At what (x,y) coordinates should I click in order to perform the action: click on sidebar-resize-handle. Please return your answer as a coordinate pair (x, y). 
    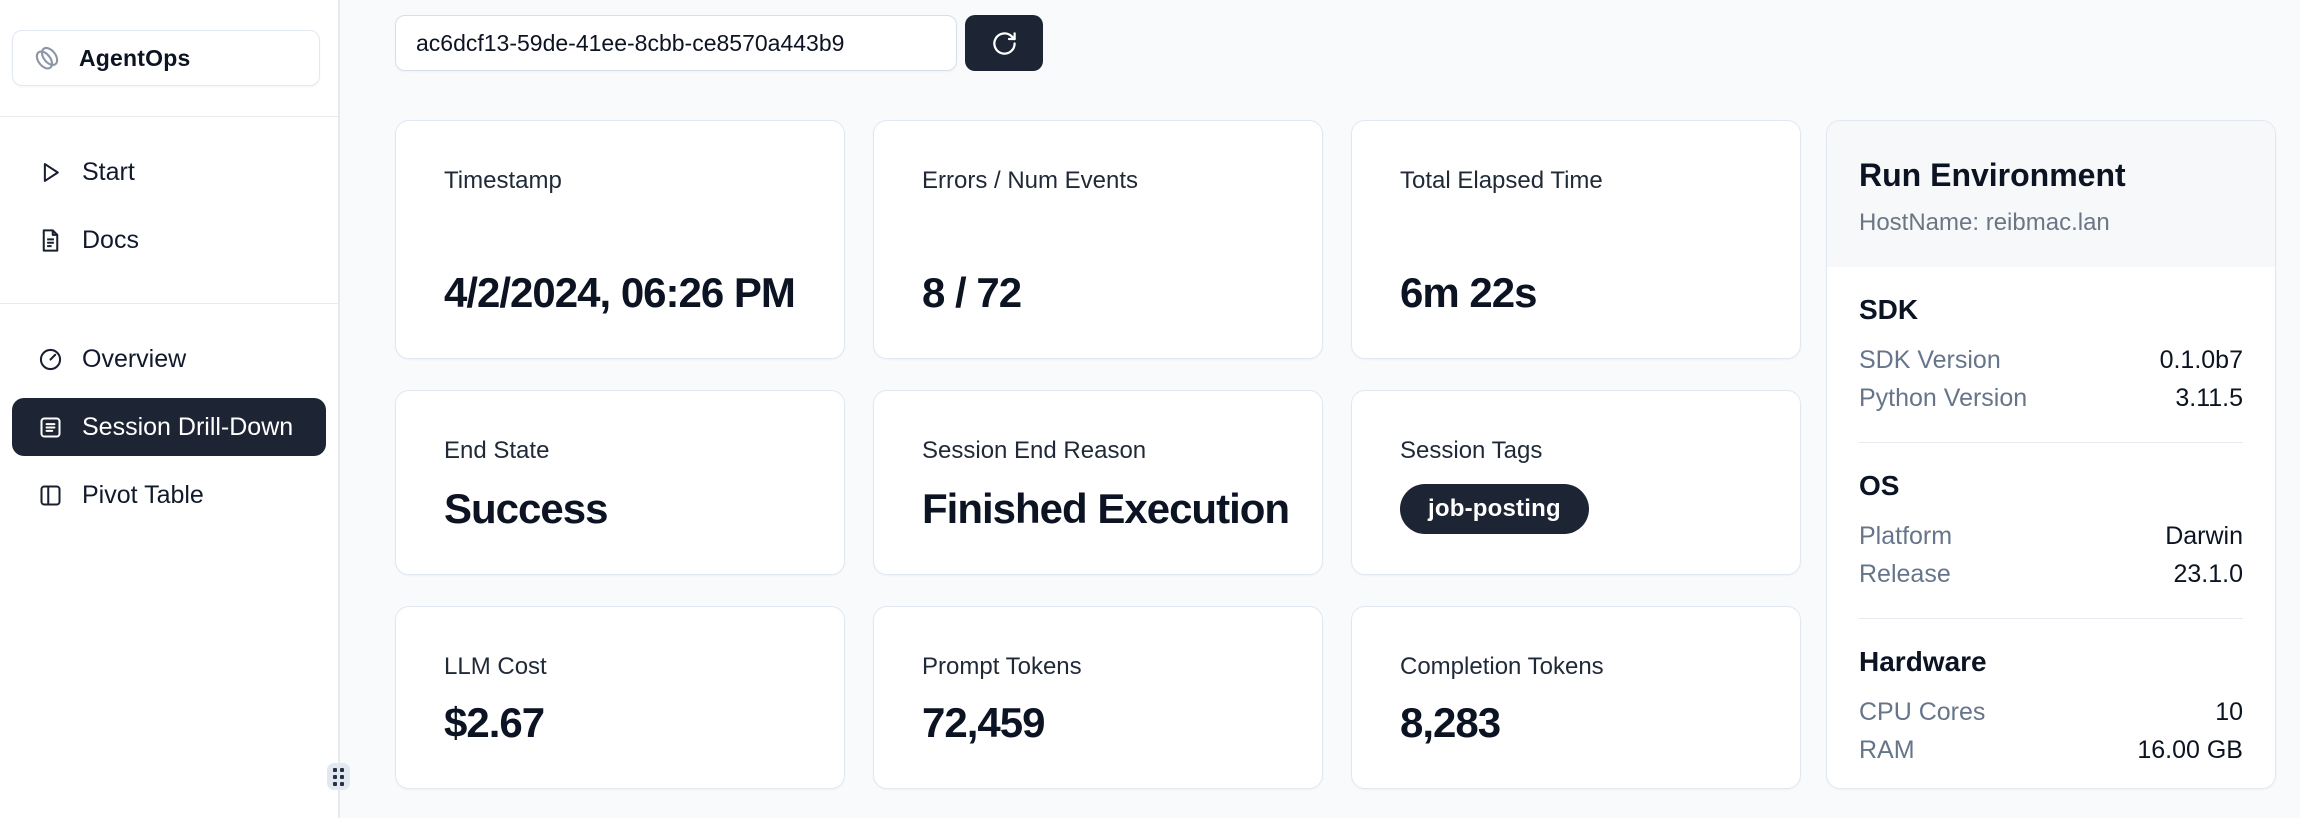
    Looking at the image, I should click on (338, 776).